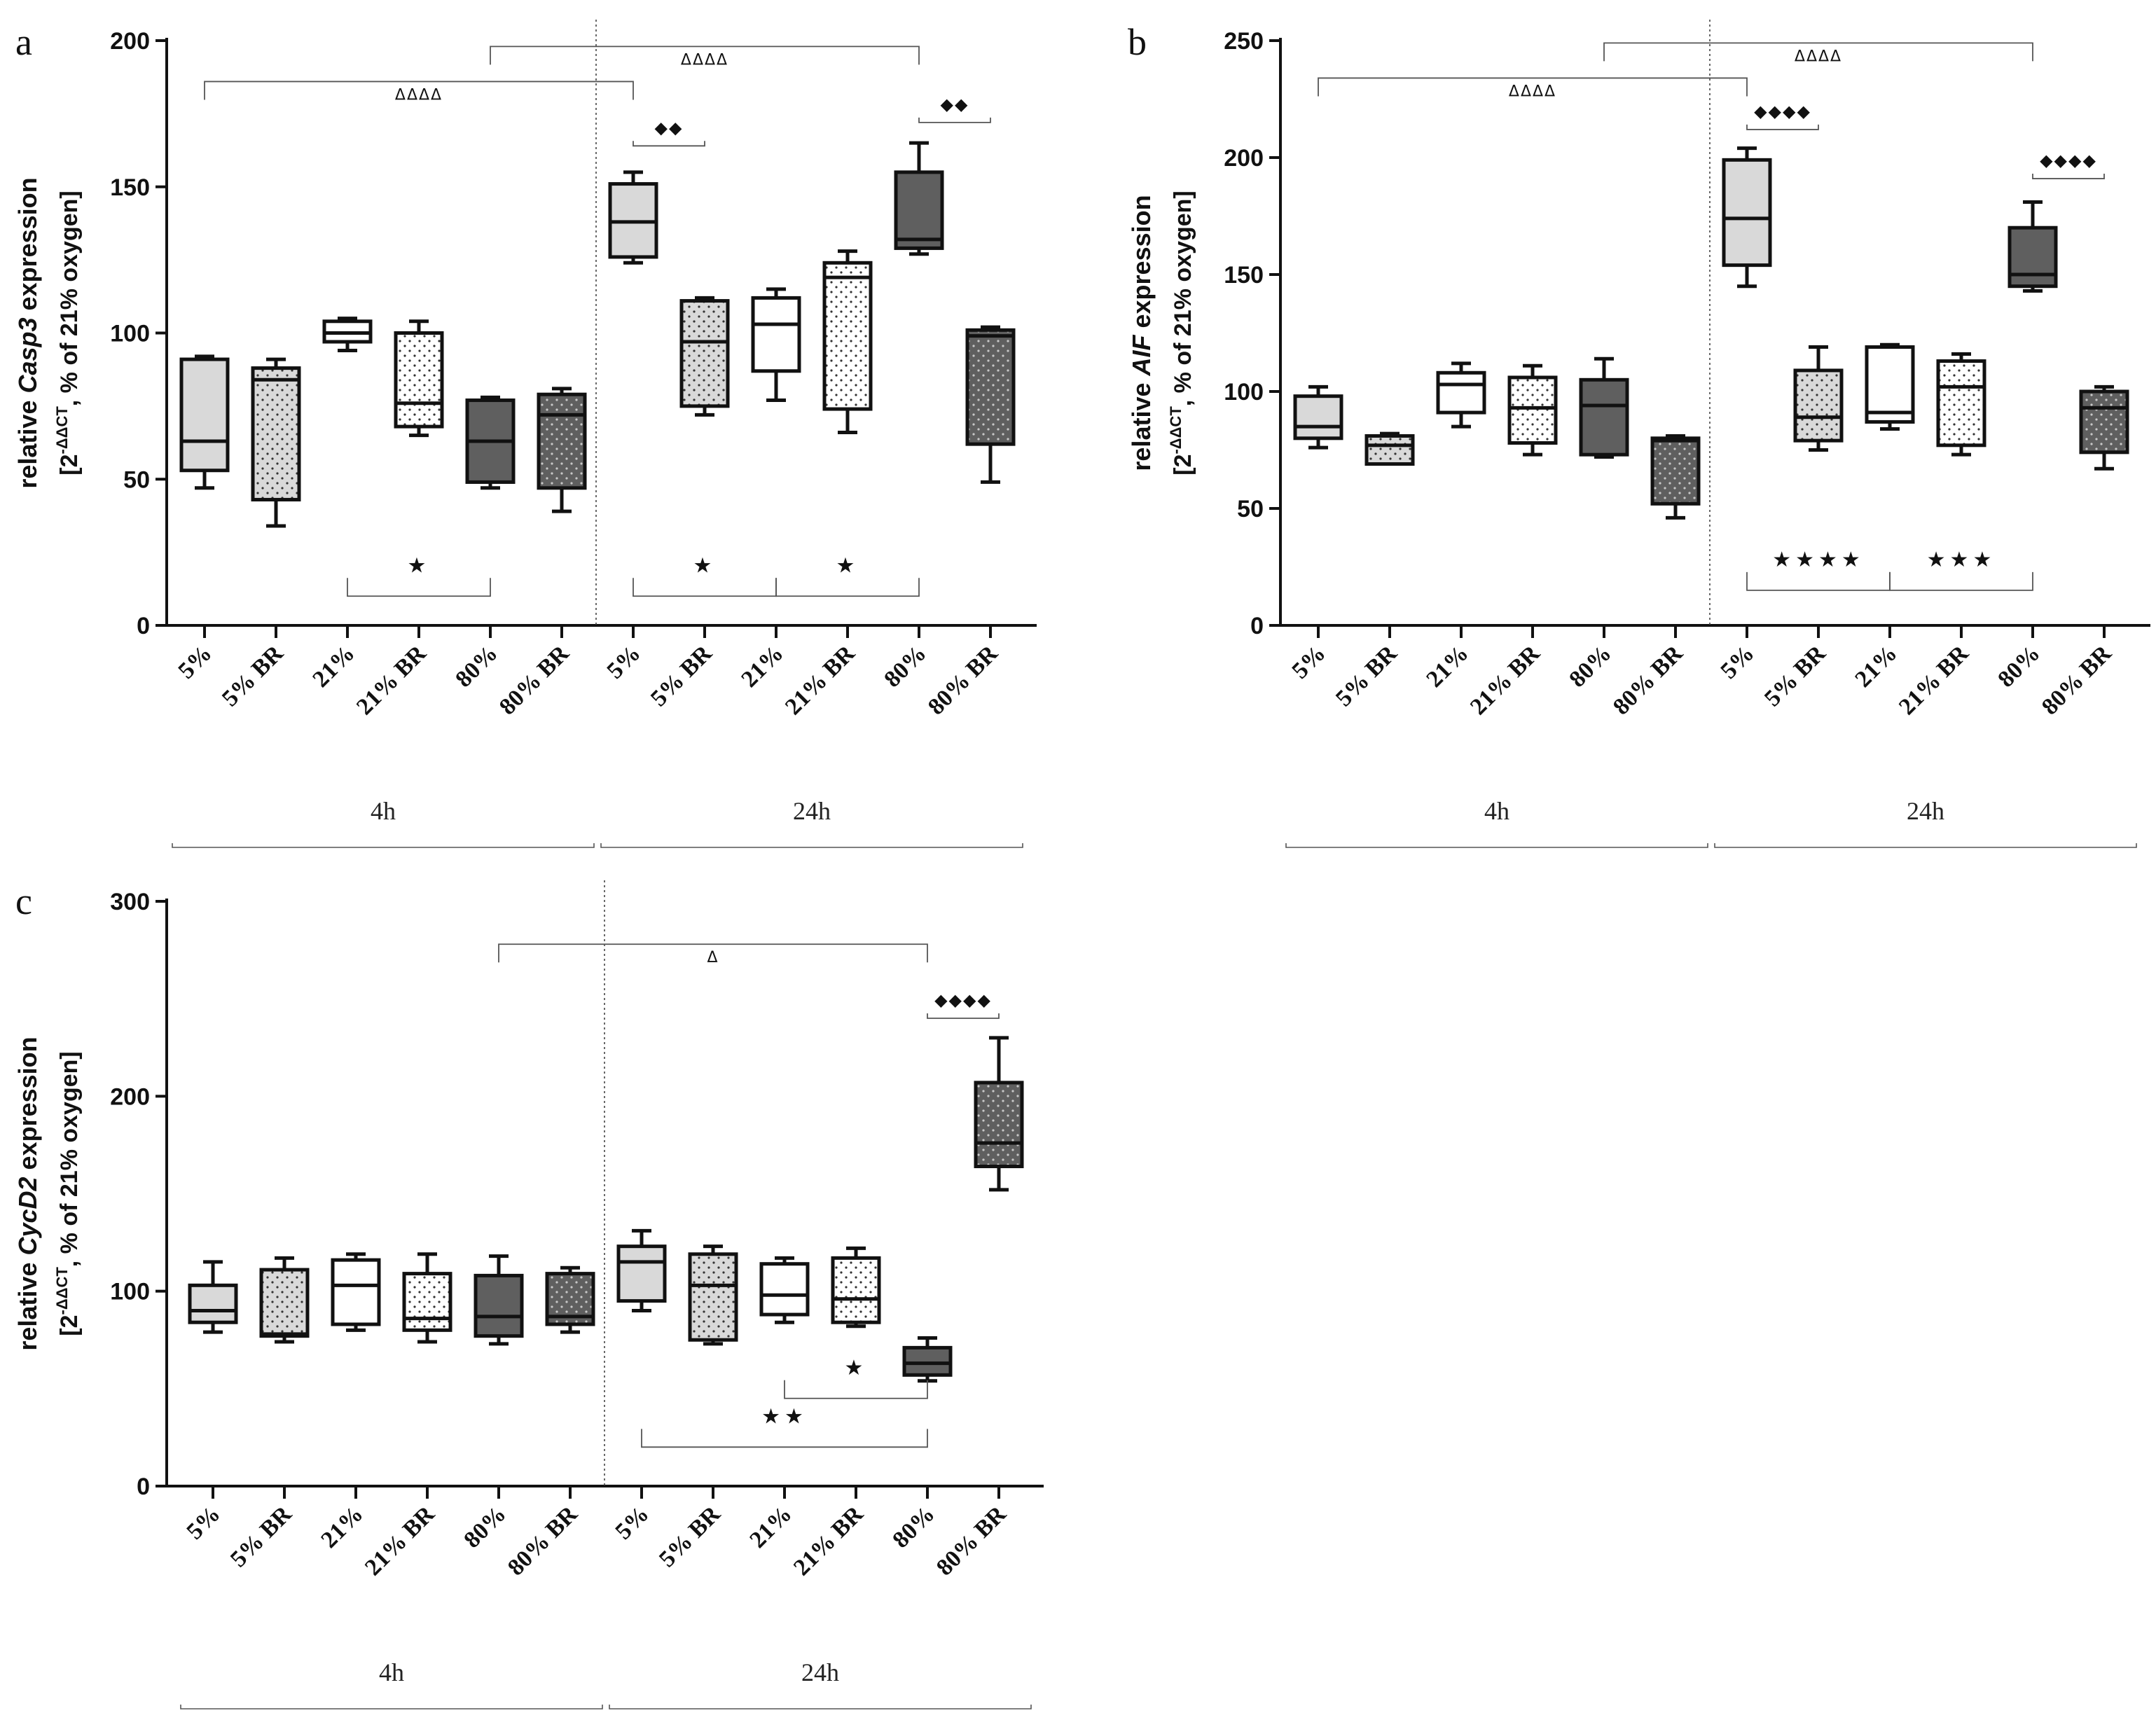 Image resolution: width=2156 pixels, height=1720 pixels. I want to click on significance-marker: ★★, so click(784, 1416).